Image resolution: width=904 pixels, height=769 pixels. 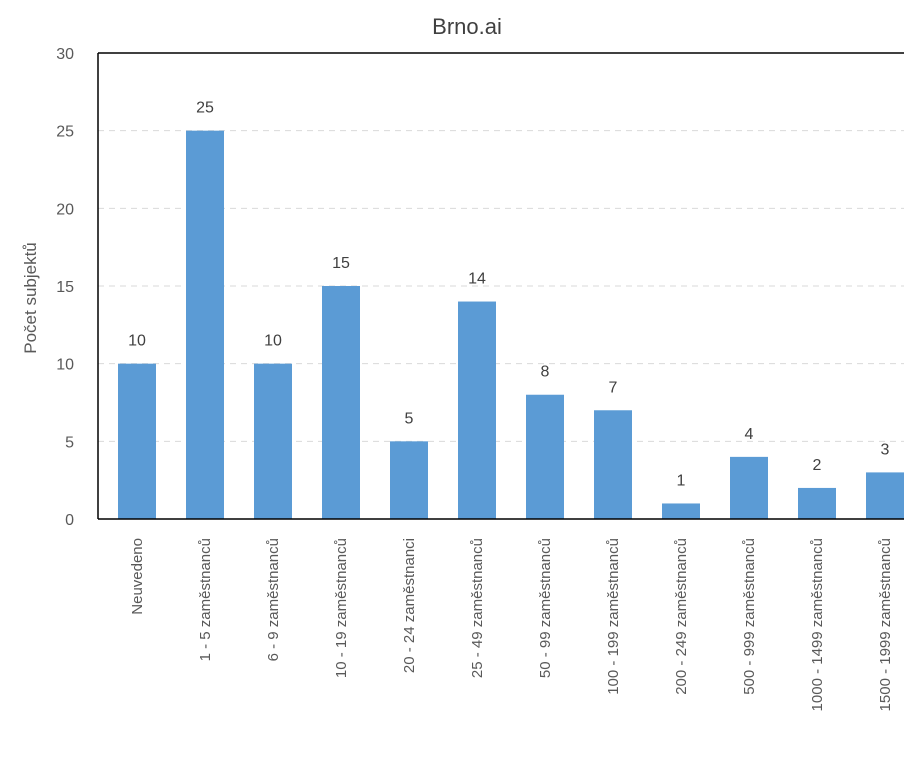 What do you see at coordinates (467, 26) in the screenshot?
I see `chart-title: Brno.ai` at bounding box center [467, 26].